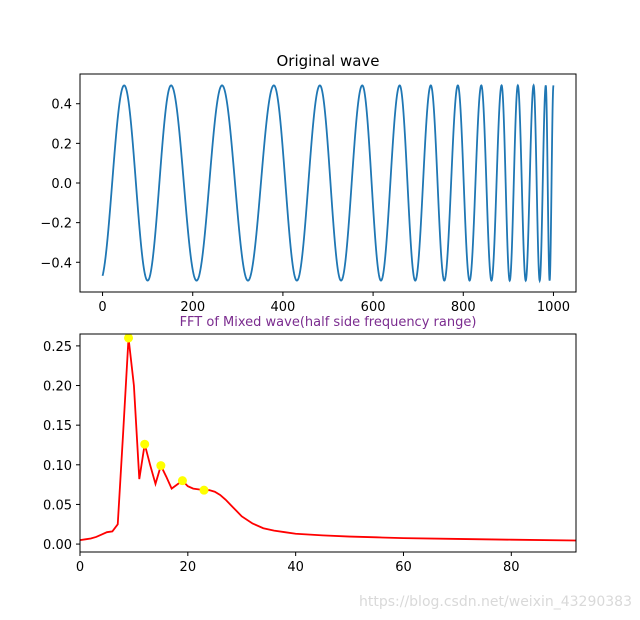  Describe the element at coordinates (553, 307) in the screenshot. I see `original-wave-x-tick-label: 1000` at that location.